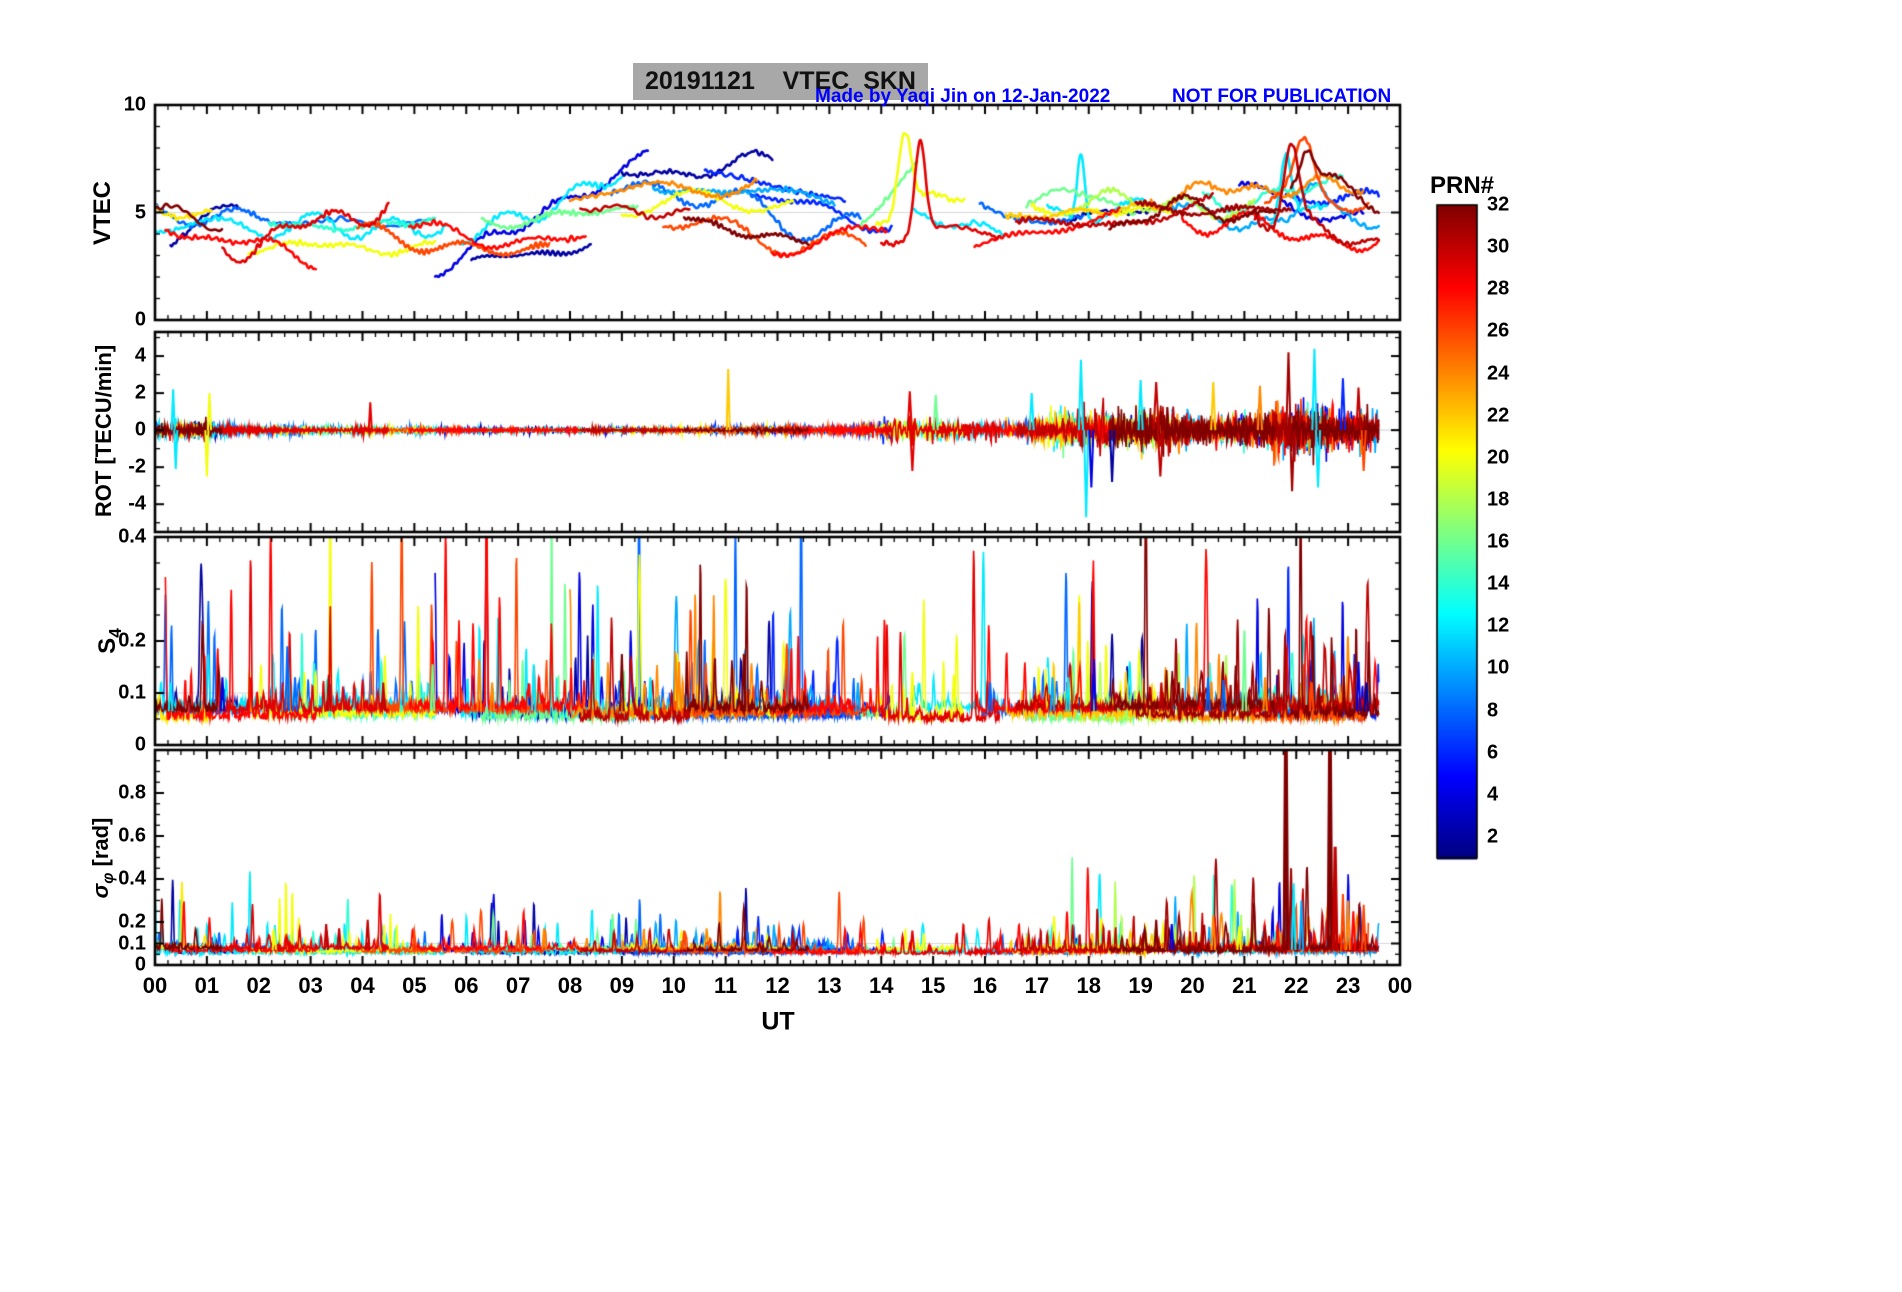 This screenshot has width=1902, height=1292. What do you see at coordinates (725, 985) in the screenshot?
I see `x-tick-label: 11` at bounding box center [725, 985].